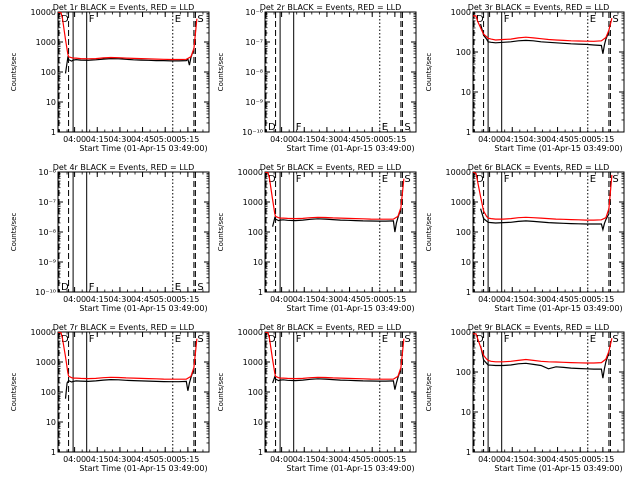 The image size is (640, 480). I want to click on panel-title: Det 5r BLACK = Events, RED = LLD, so click(331, 167).